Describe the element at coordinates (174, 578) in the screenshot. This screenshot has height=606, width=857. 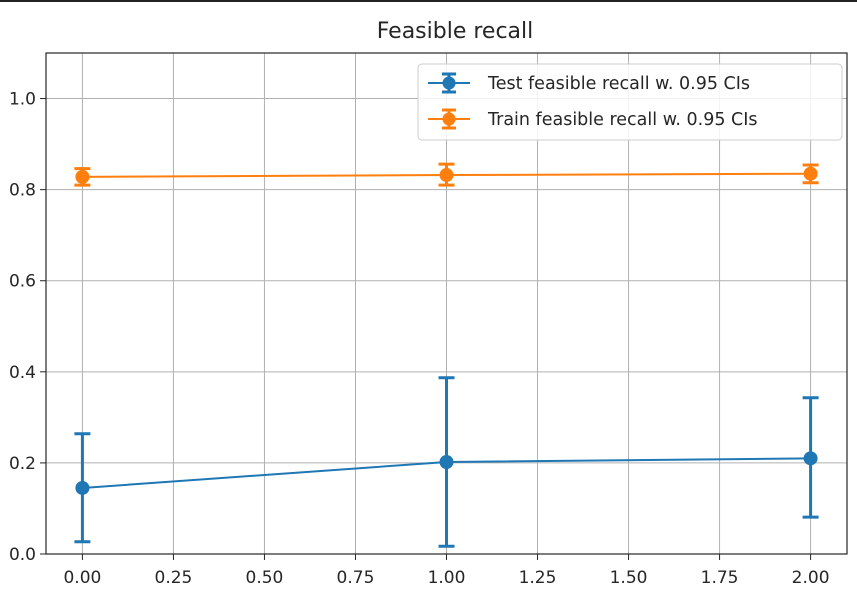
I see `x-tick-label: 0.25` at that location.